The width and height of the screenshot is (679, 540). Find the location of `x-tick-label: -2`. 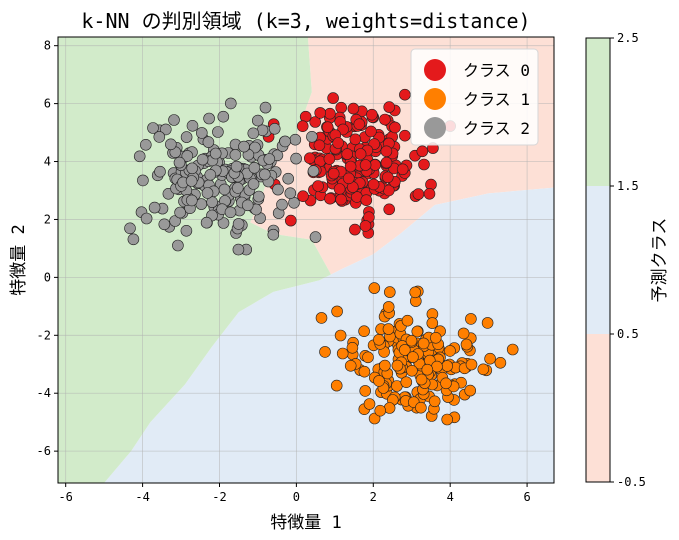

x-tick-label: -2 is located at coordinates (219, 497).